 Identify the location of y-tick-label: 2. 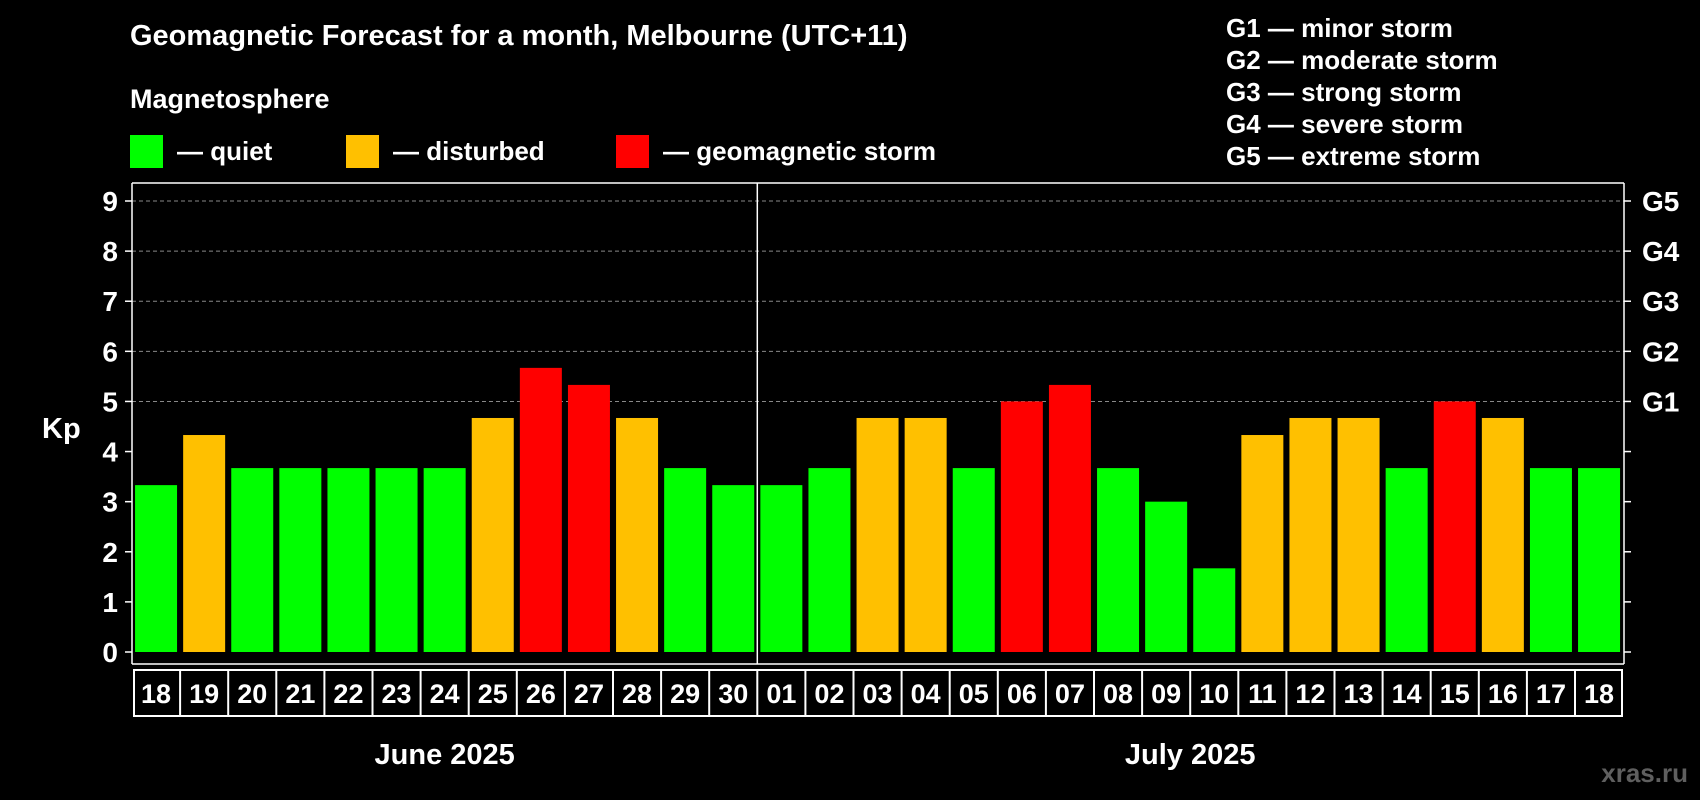
(110, 552).